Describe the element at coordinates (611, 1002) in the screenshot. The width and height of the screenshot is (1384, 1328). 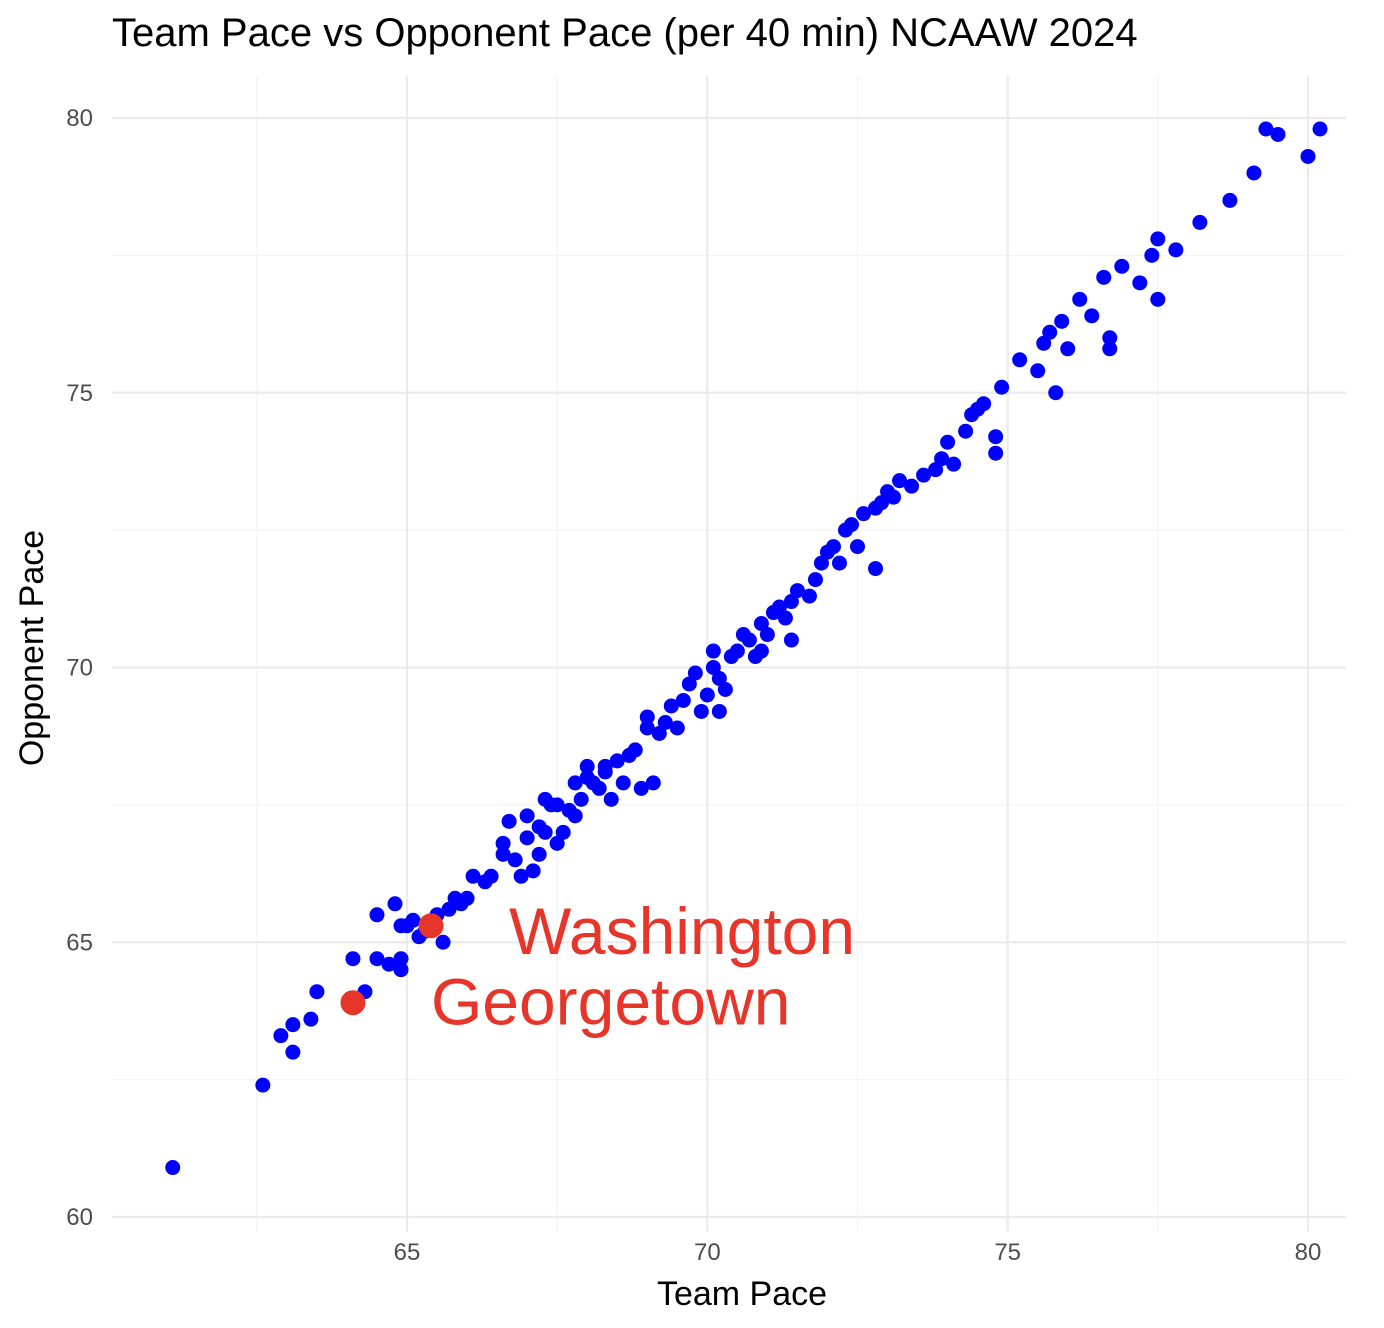
I see `label-georgetown: Georgetown` at that location.